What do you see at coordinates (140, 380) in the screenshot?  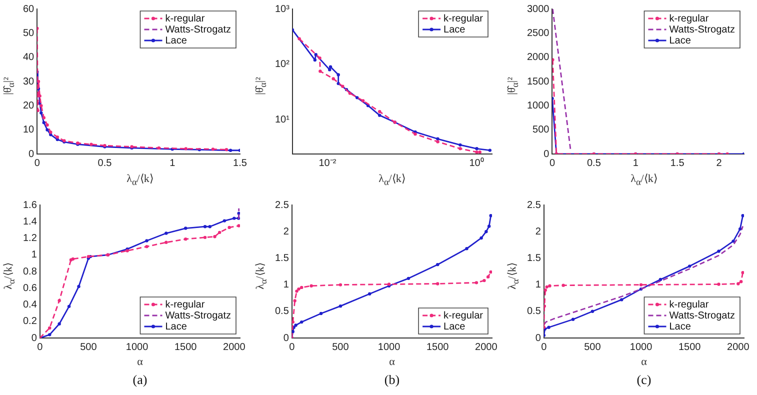 I see `text: (a)` at bounding box center [140, 380].